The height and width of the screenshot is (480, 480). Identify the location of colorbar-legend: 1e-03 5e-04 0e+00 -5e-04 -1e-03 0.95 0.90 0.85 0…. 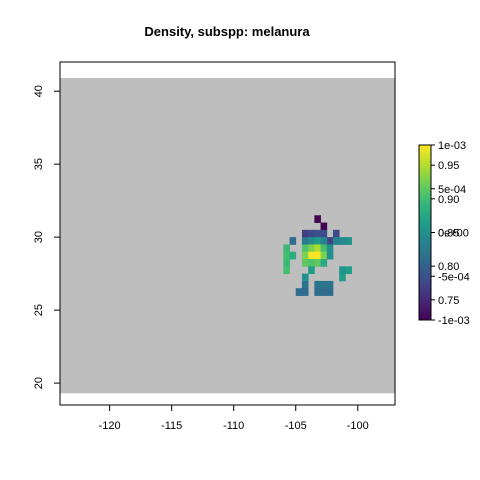
(444, 233).